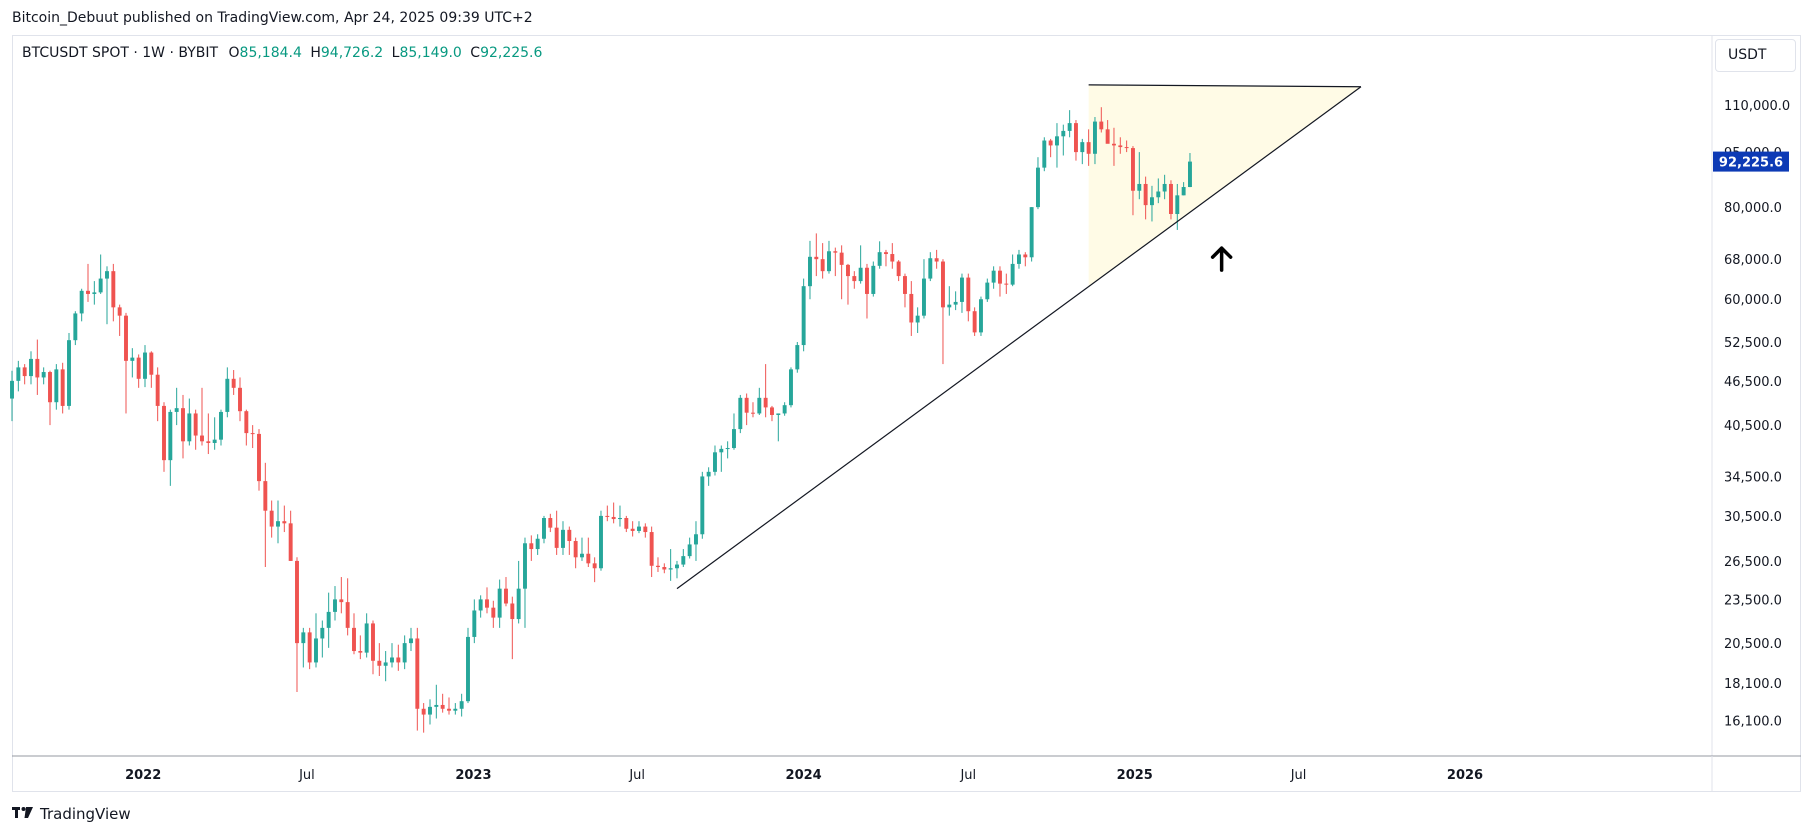 This screenshot has height=836, width=1815. I want to click on high-label: H, so click(315, 53).